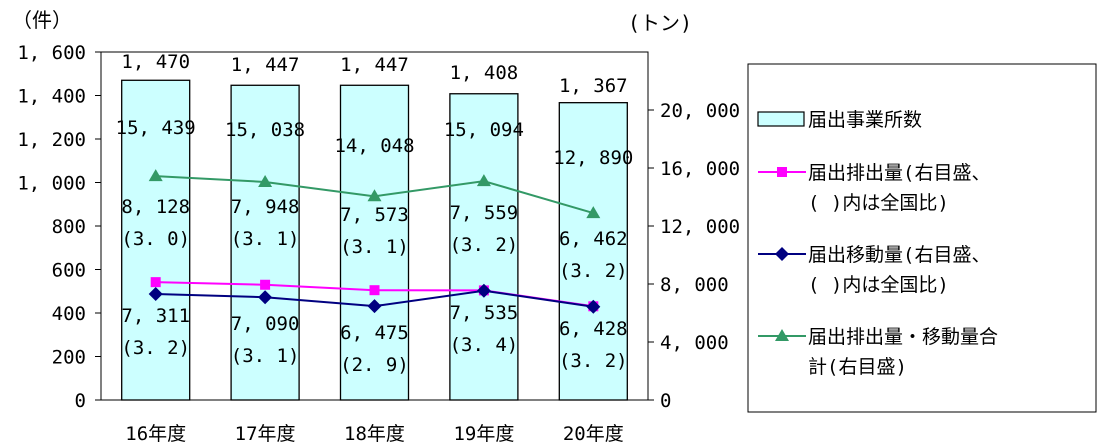 The width and height of the screenshot is (1098, 448). Describe the element at coordinates (155, 316) in the screenshot. I see `data-label: 7, 311` at that location.